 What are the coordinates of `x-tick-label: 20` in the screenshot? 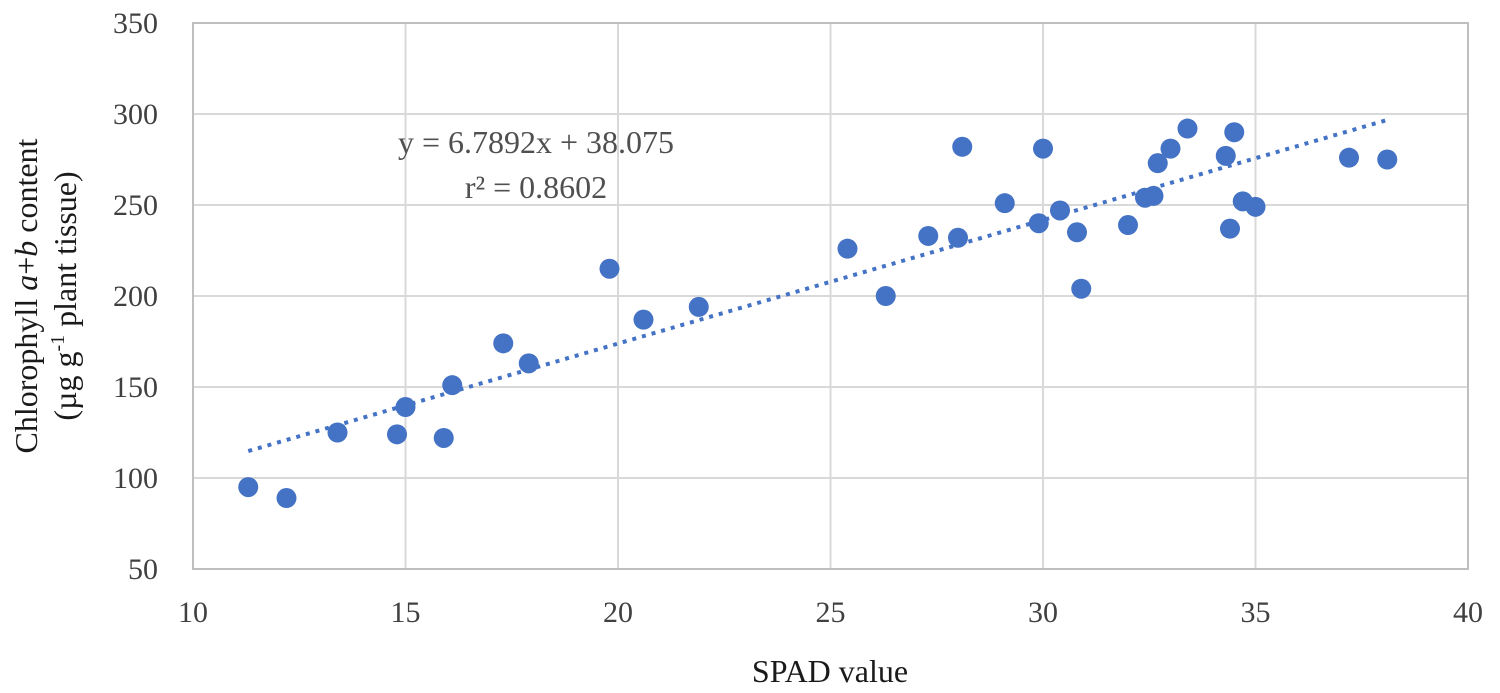 It's located at (618, 612).